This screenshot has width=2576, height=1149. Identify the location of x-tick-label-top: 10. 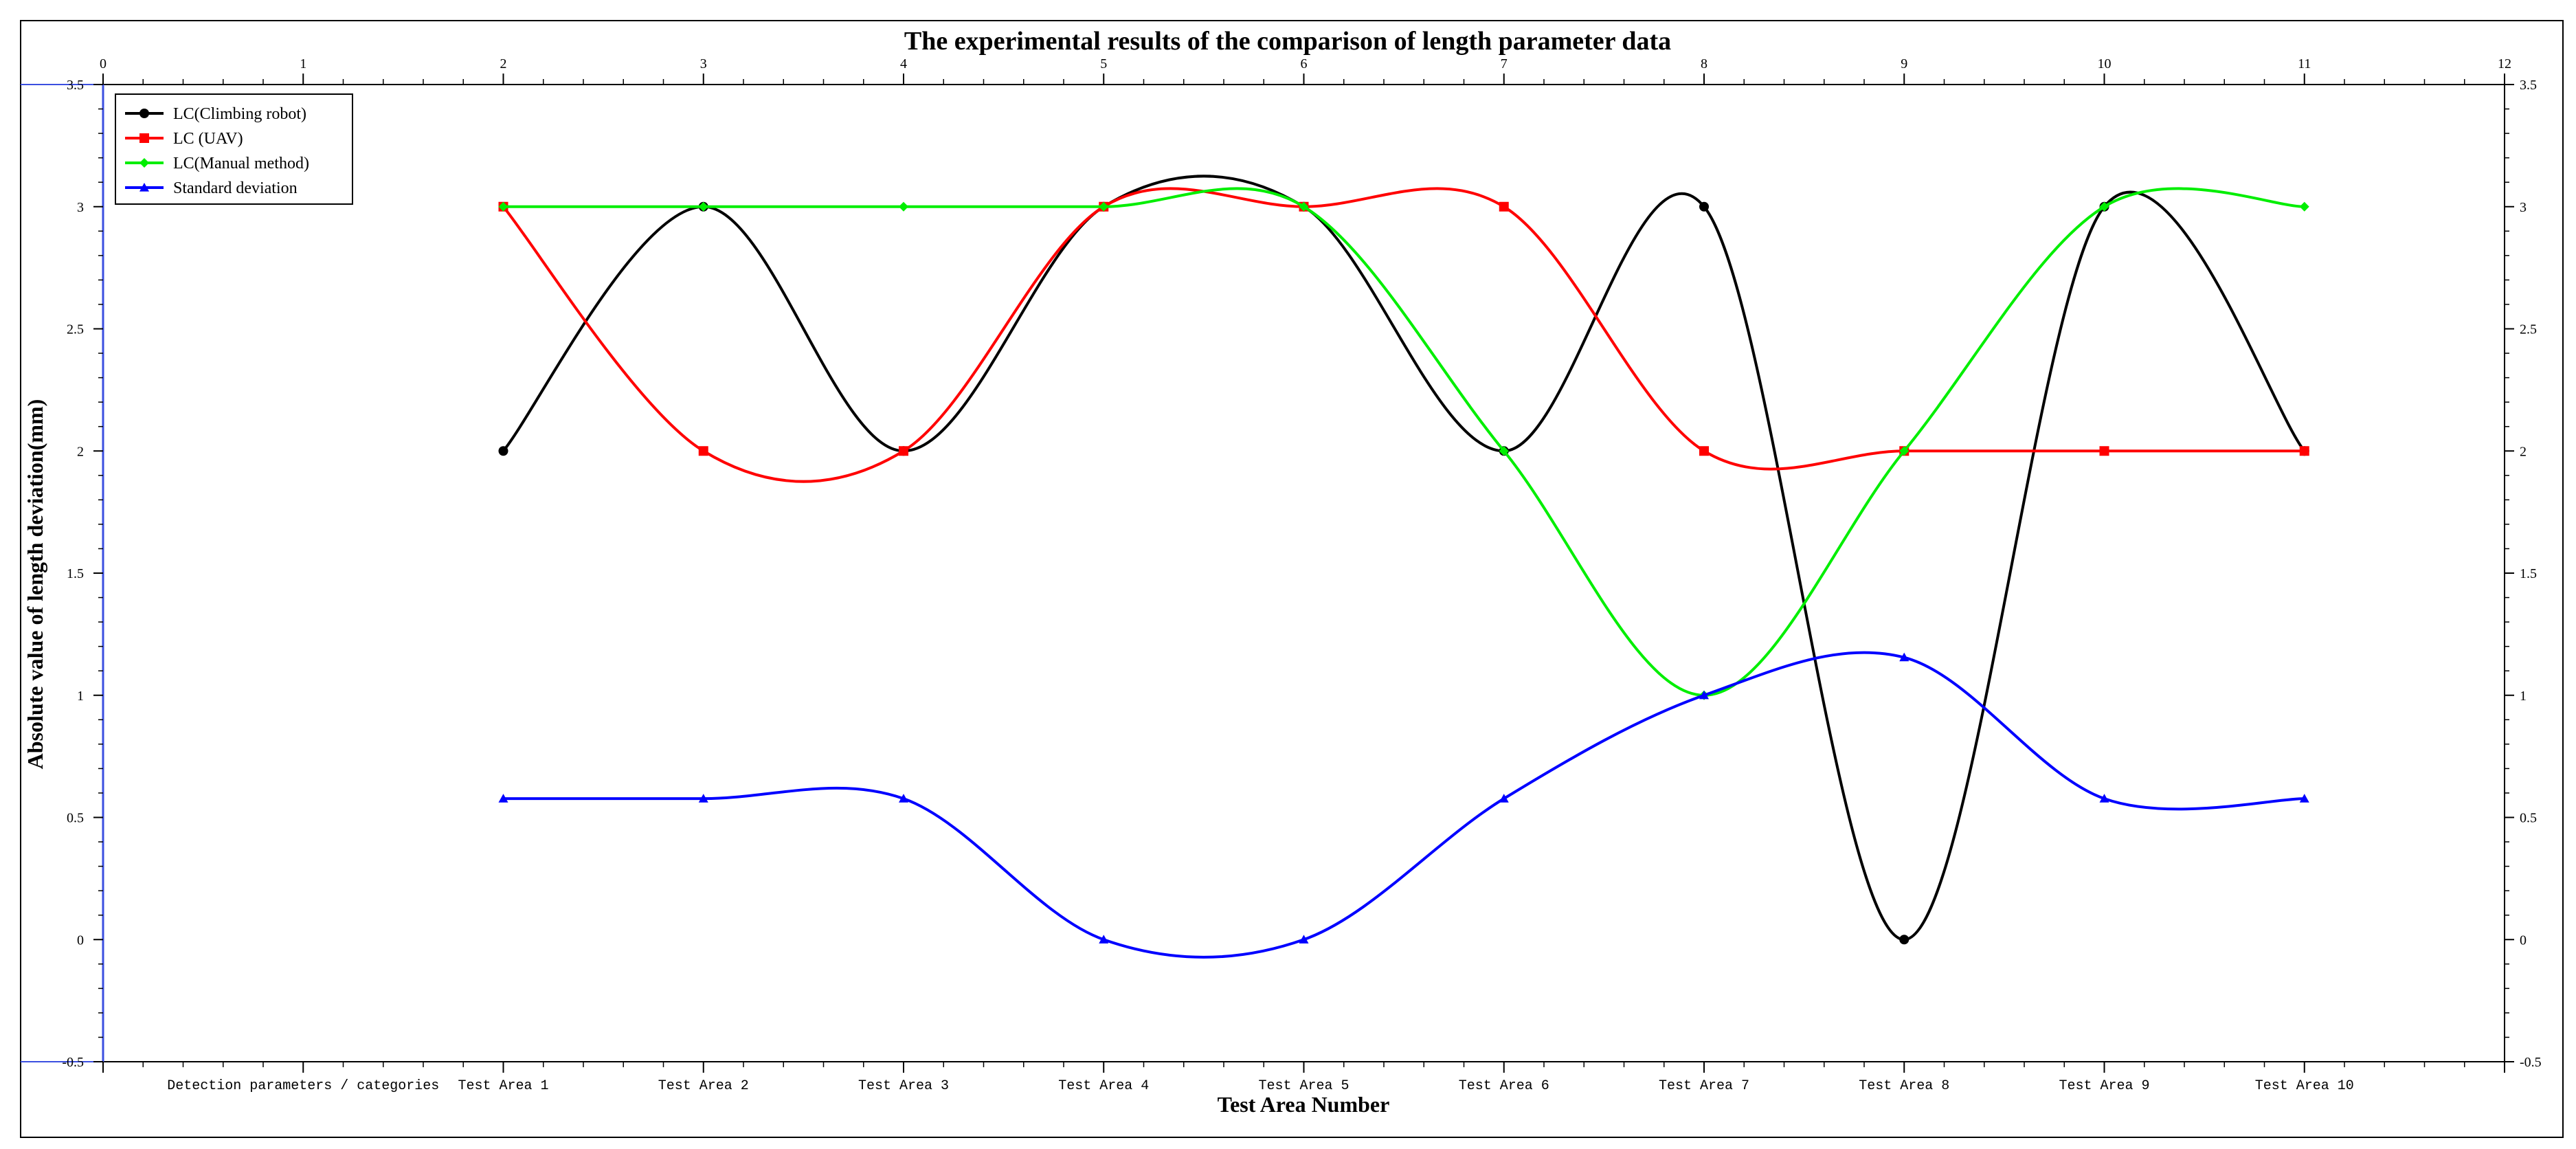
(2105, 63).